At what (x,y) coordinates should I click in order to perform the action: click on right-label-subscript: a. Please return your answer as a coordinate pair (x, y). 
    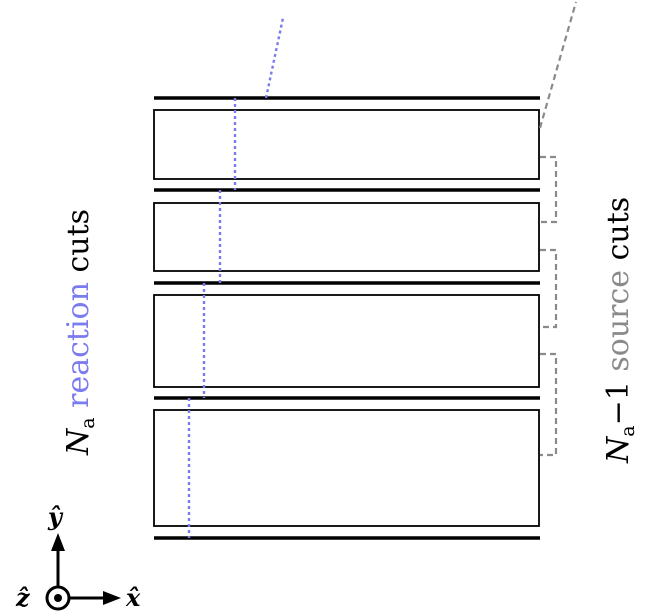
    Looking at the image, I should click on (628, 430).